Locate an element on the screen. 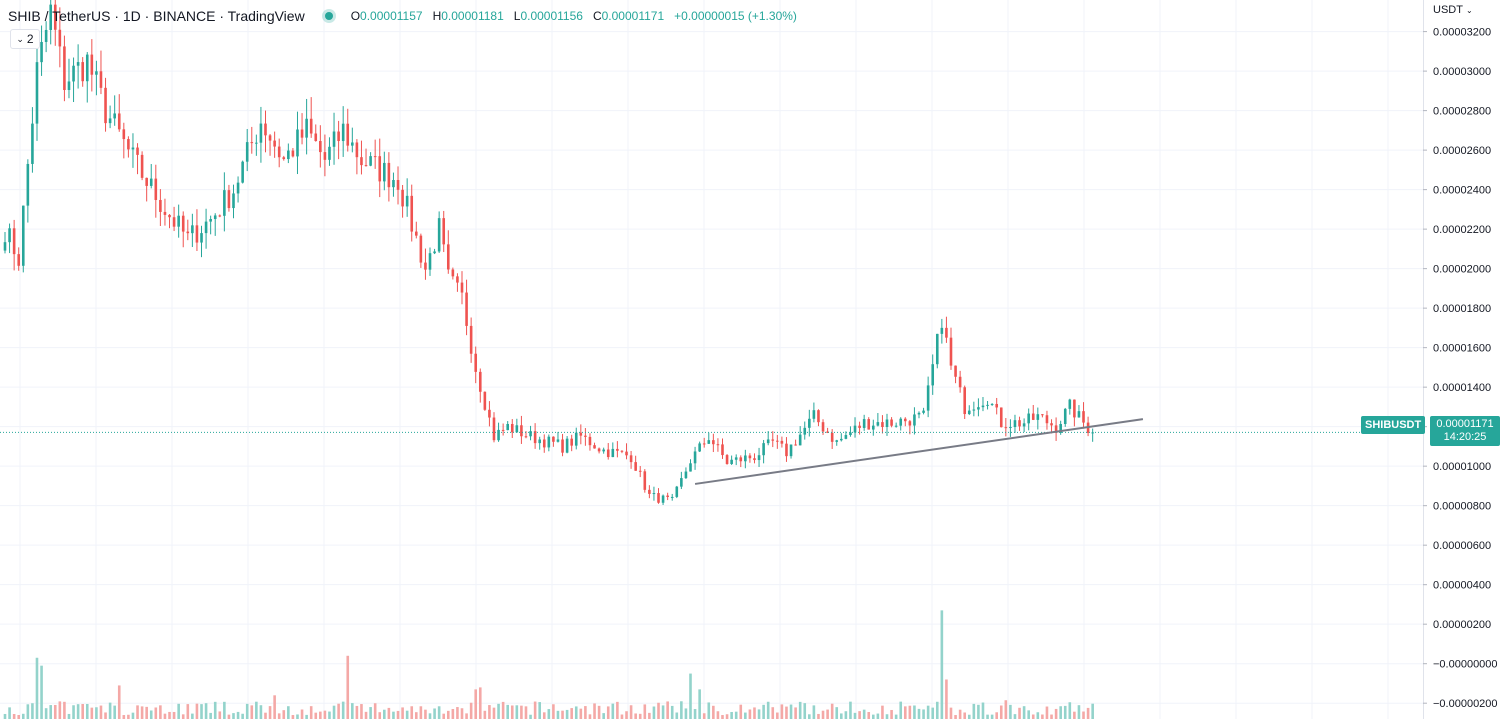  low-value: 0.00001156 is located at coordinates (551, 16).